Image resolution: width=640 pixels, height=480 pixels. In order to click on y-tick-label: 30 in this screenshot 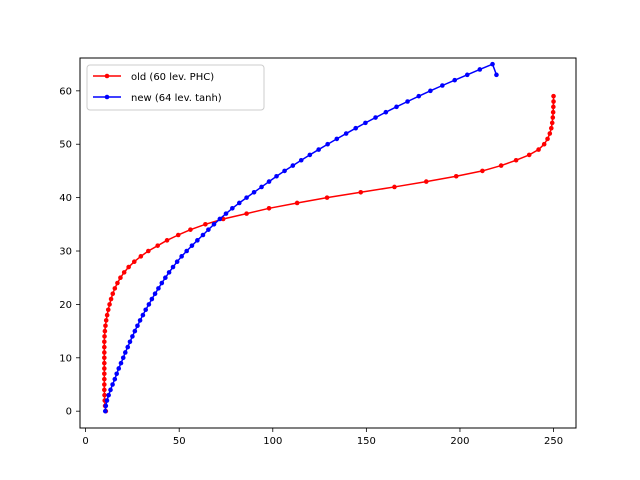, I will do `click(65, 252)`.